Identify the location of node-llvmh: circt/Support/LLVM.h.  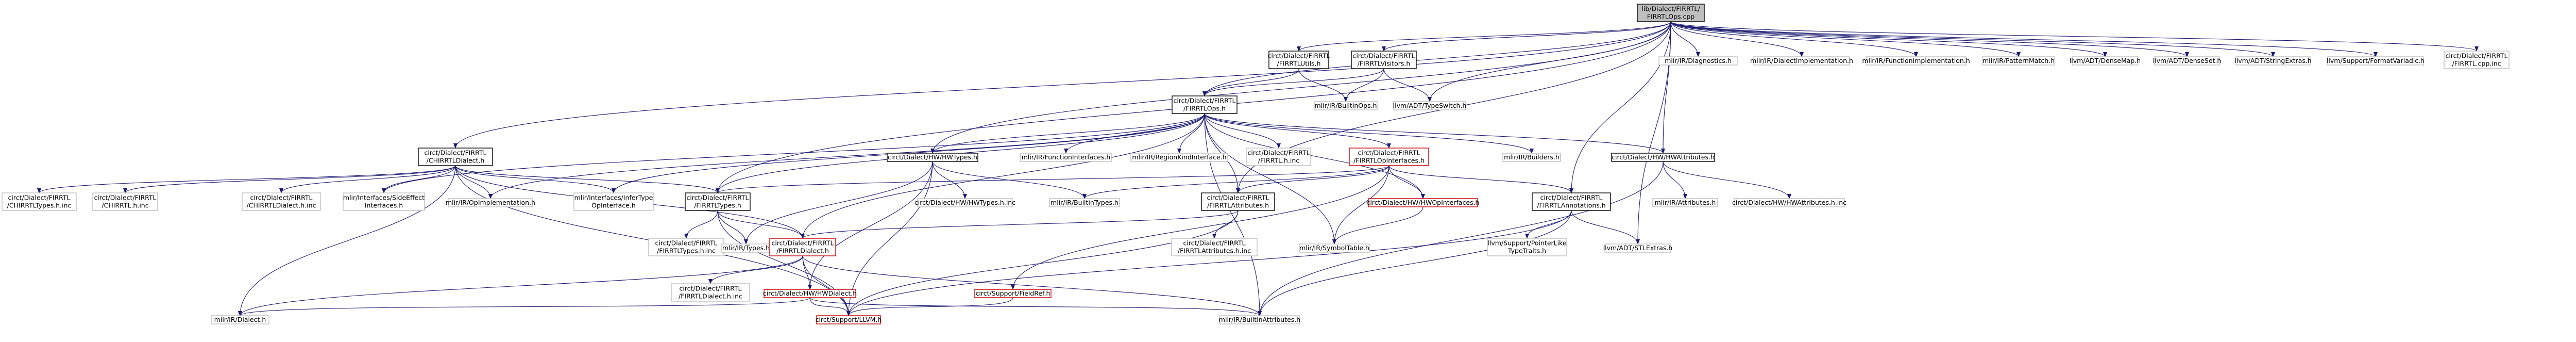
(849, 320).